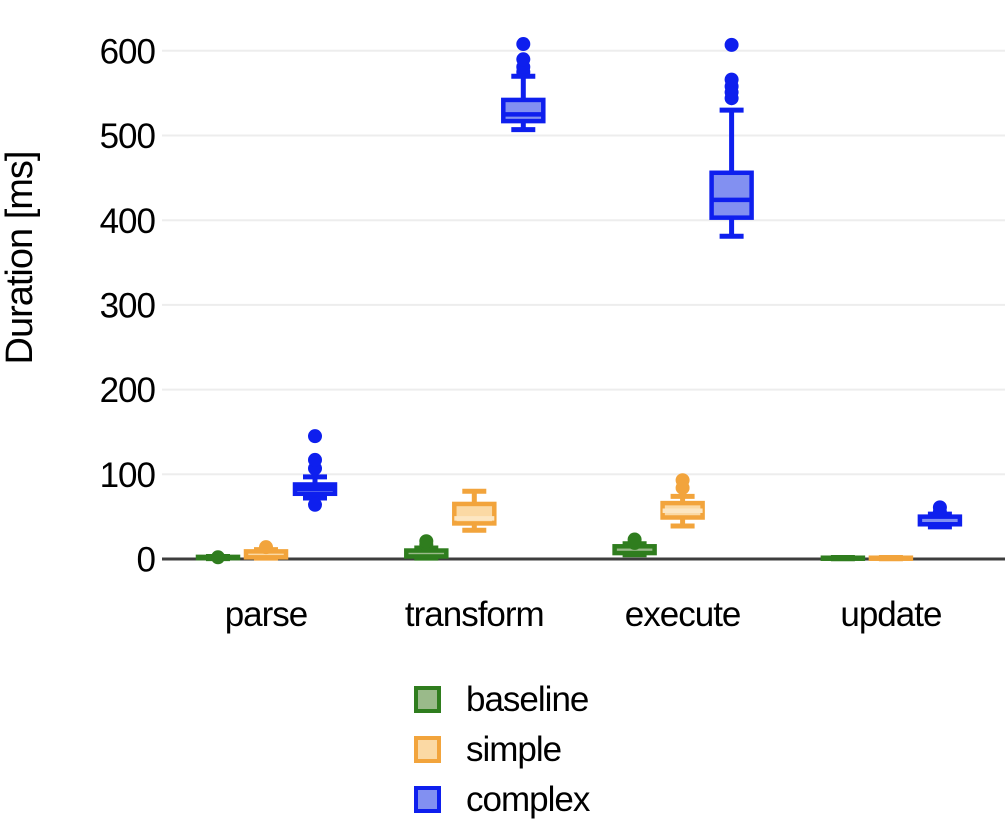 The height and width of the screenshot is (836, 1005). I want to click on box-complex-parse, so click(315, 470).